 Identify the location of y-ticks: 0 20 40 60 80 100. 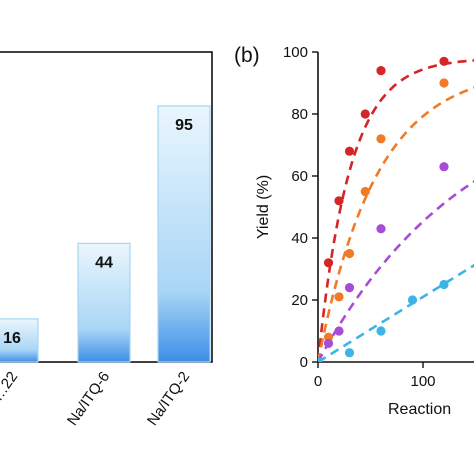
(300, 207).